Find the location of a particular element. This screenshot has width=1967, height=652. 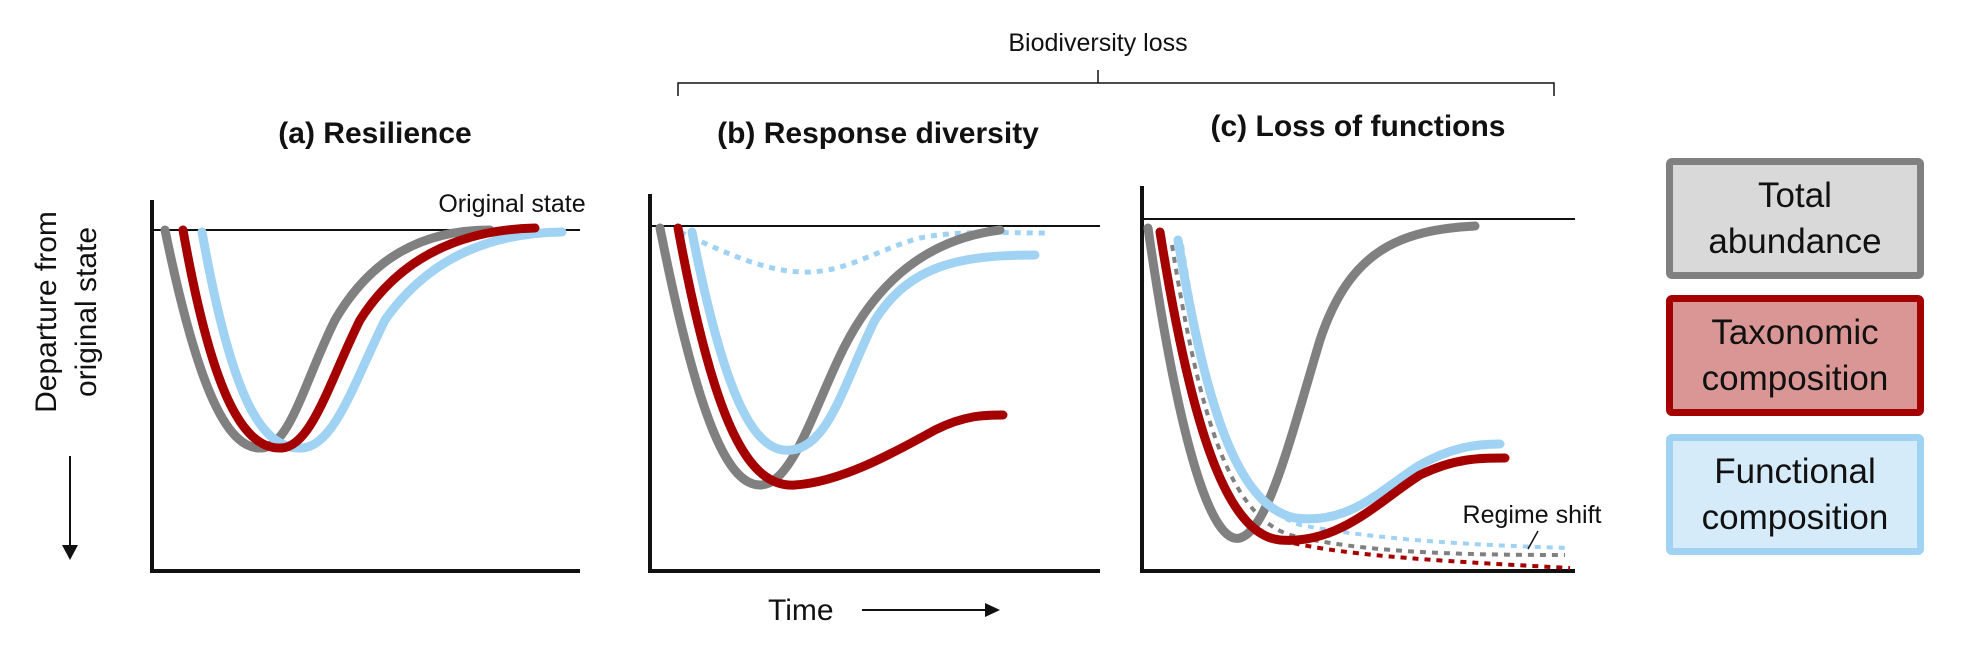

y-axis-title-line1: Departure from is located at coordinates (46, 312).